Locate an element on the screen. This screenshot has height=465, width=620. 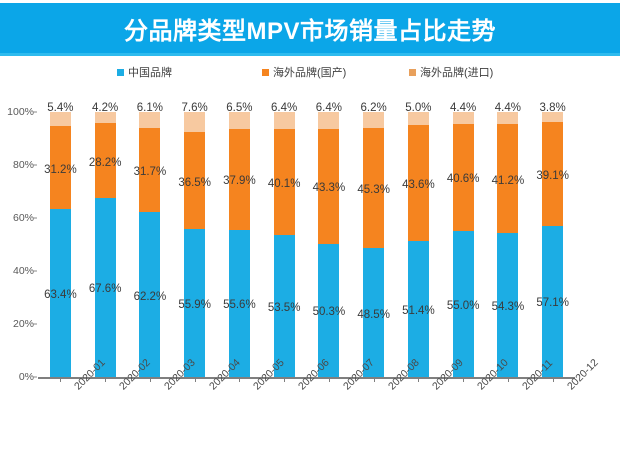
legend-label-overseas-import: 海外品牌(进口) is located at coordinates (457, 73).